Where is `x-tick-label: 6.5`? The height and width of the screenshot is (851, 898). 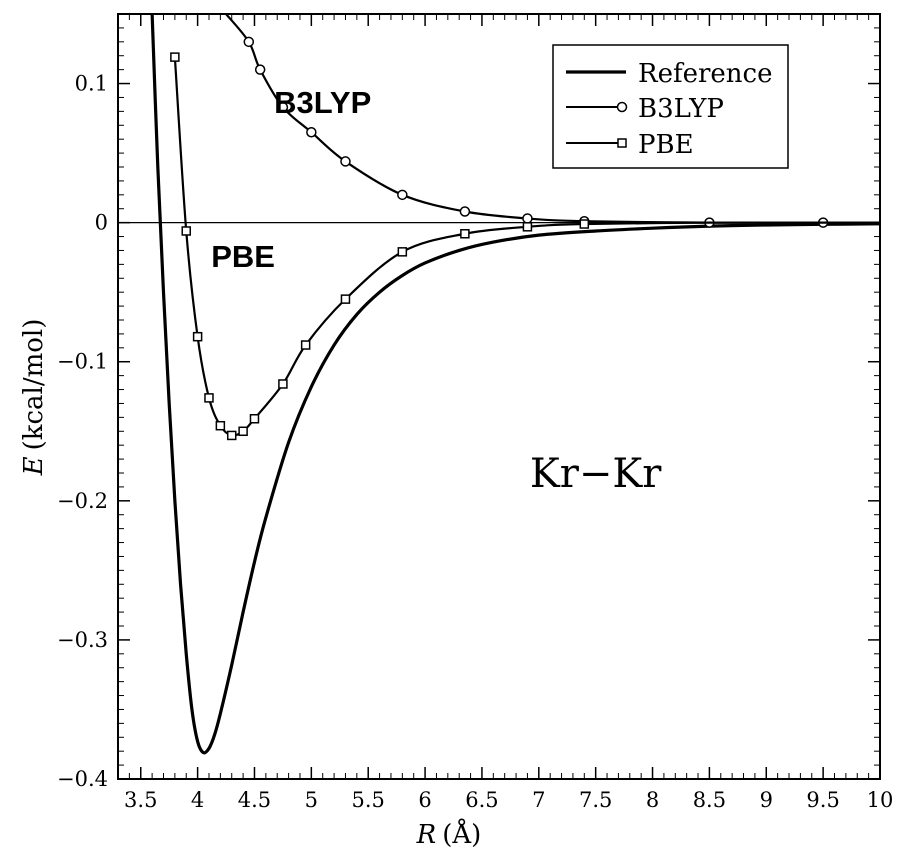 x-tick-label: 6.5 is located at coordinates (481, 800).